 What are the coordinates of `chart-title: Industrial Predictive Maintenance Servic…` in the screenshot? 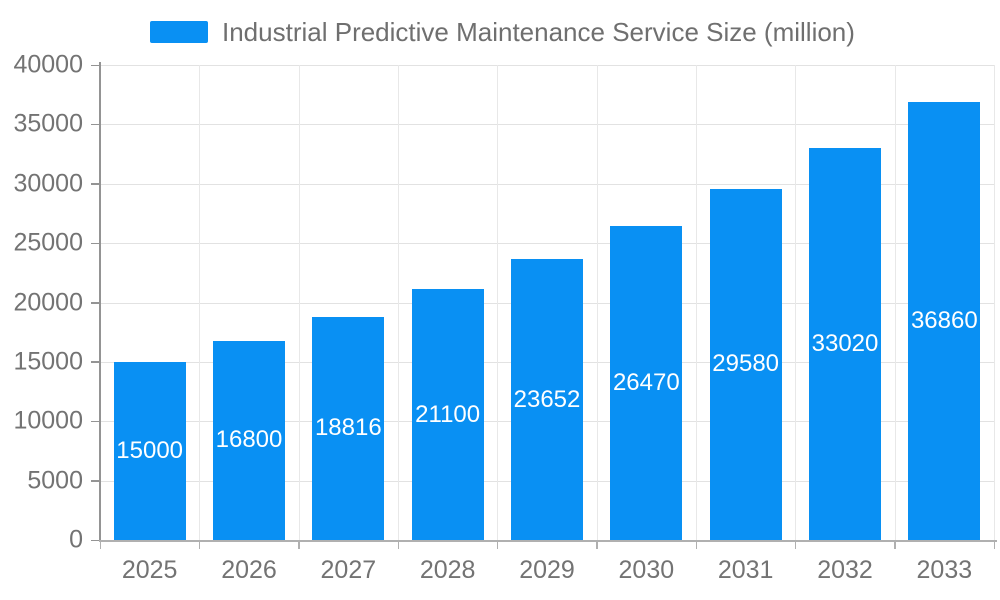 It's located at (538, 32).